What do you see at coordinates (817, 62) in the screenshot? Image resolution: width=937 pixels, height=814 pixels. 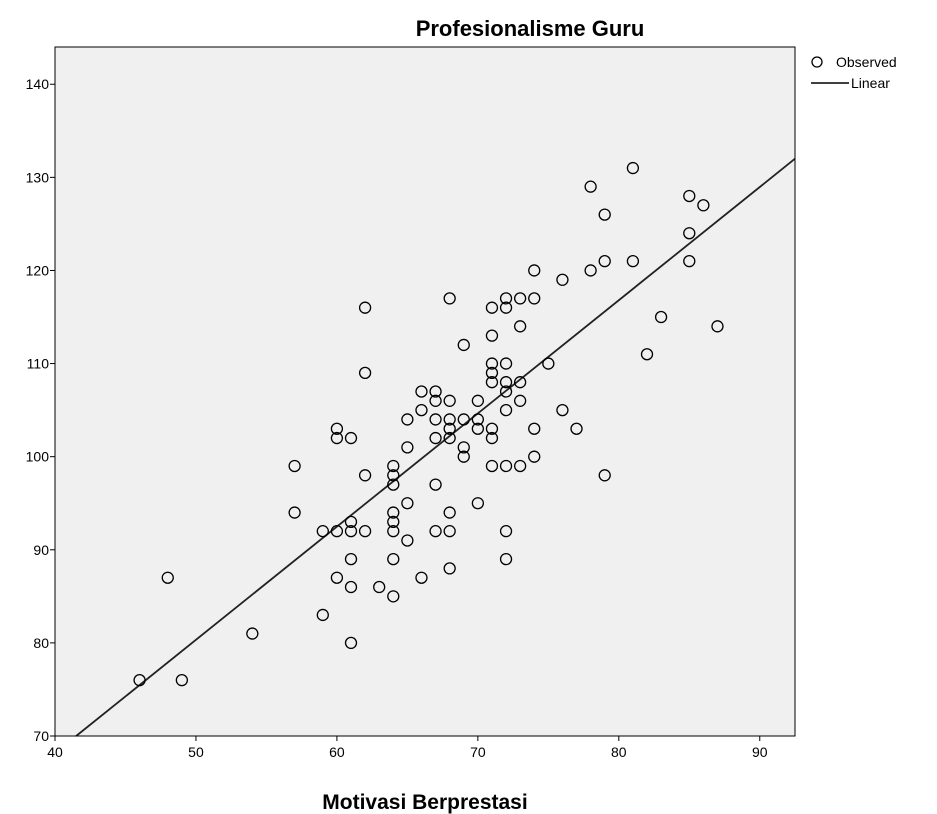 I see `legend-observed-marker` at bounding box center [817, 62].